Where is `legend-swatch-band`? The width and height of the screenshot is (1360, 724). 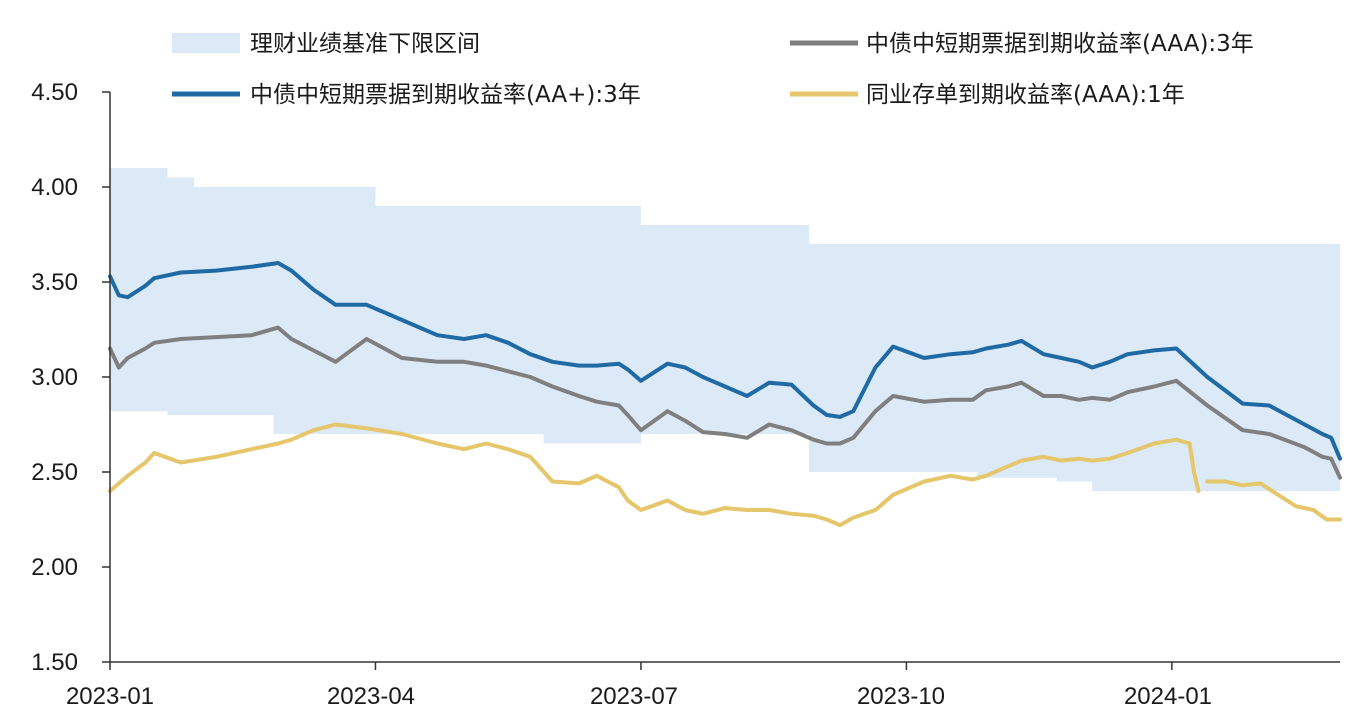
legend-swatch-band is located at coordinates (206, 43).